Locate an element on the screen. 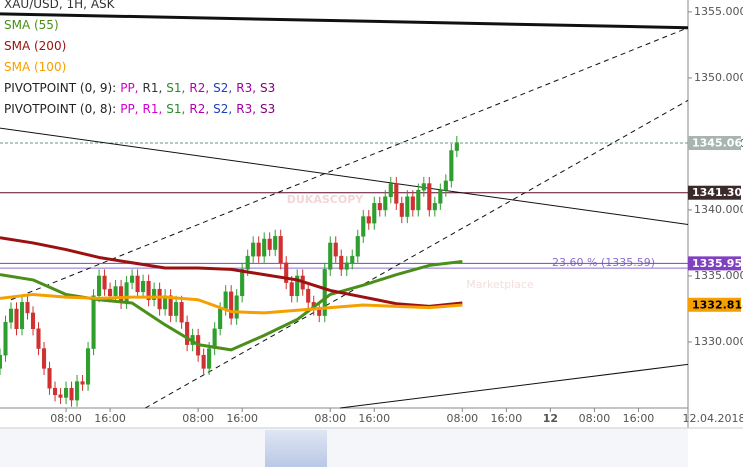 The height and width of the screenshot is (467, 743). watermark: DUKASCOPY is located at coordinates (326, 199).